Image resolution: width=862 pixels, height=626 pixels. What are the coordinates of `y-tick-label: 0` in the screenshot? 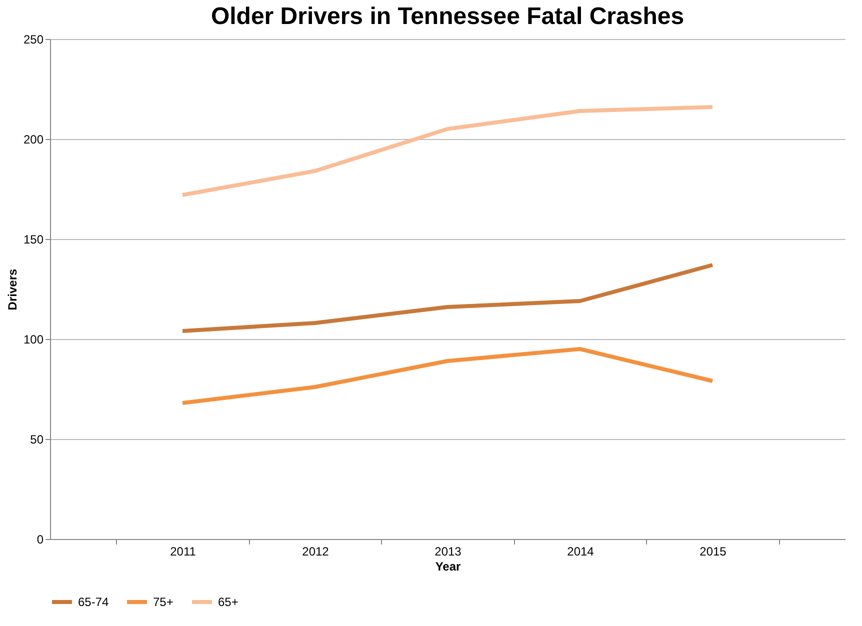 It's located at (40, 539).